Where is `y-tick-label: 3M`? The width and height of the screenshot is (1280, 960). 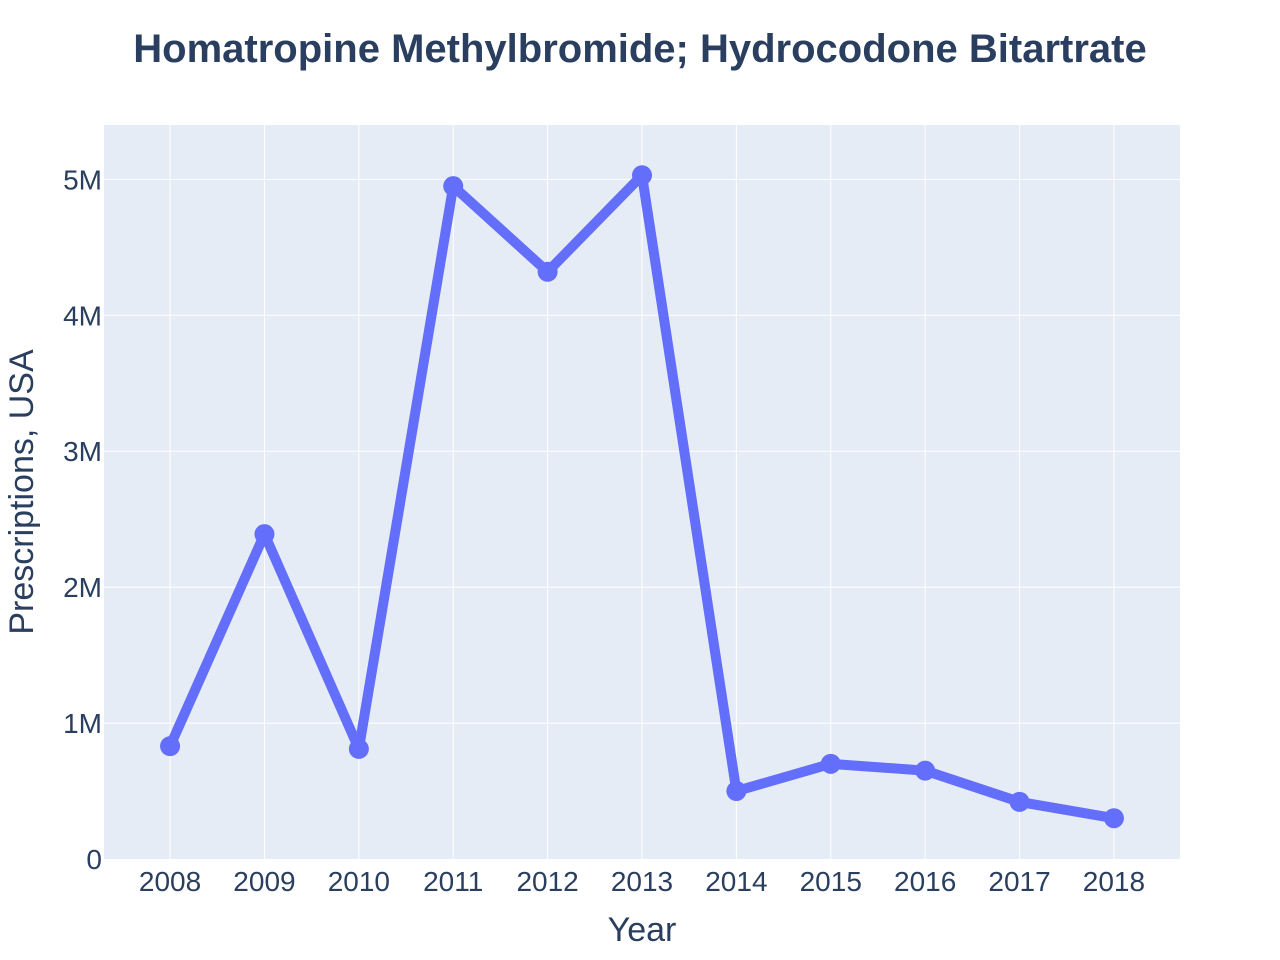
y-tick-label: 3M is located at coordinates (82, 451).